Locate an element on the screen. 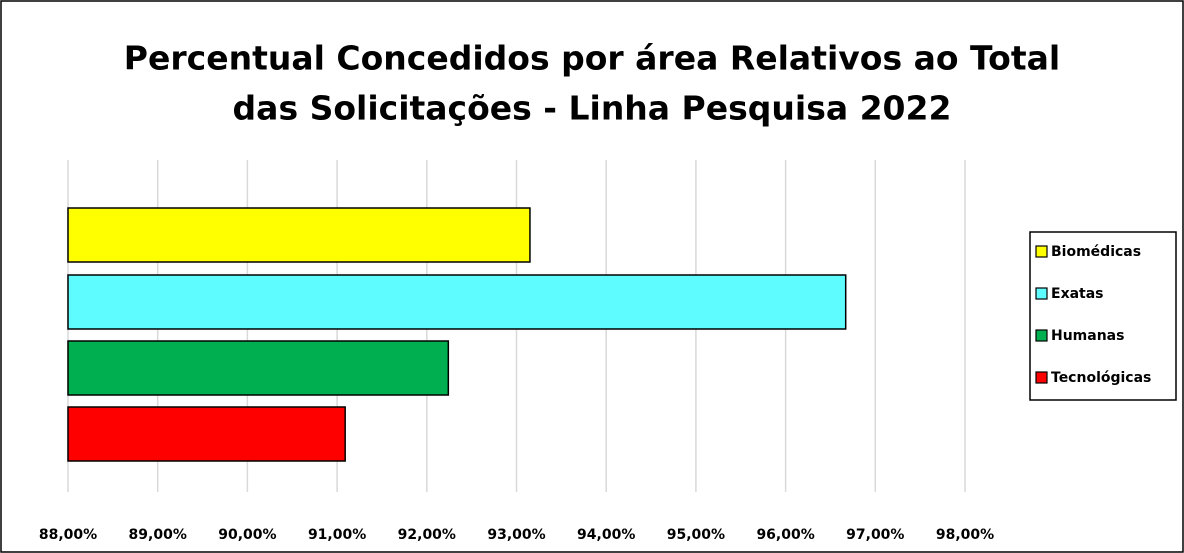 The height and width of the screenshot is (553, 1184). x-tick-label: 94,00% is located at coordinates (606, 535).